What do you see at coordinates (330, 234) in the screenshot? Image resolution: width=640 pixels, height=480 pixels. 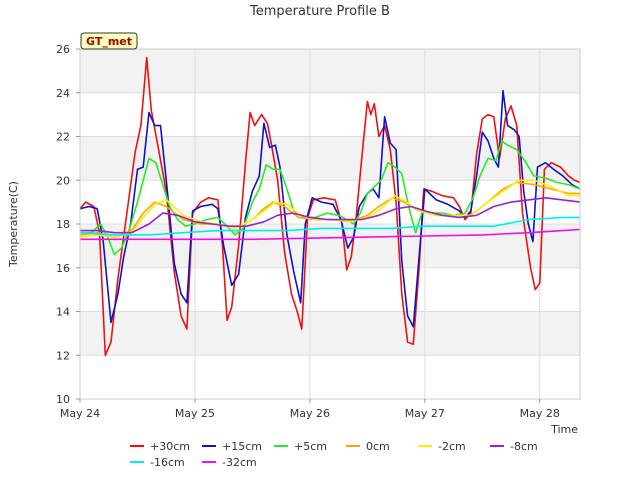 I see `series-line-32cm` at bounding box center [330, 234].